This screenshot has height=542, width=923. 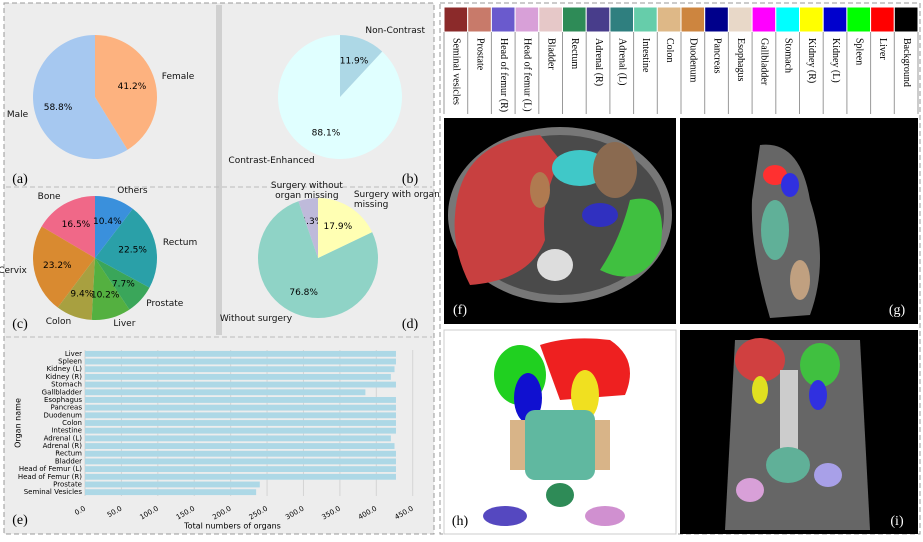 What do you see at coordinates (479, 54) in the screenshot?
I see `legend-label: Prostate` at bounding box center [479, 54].